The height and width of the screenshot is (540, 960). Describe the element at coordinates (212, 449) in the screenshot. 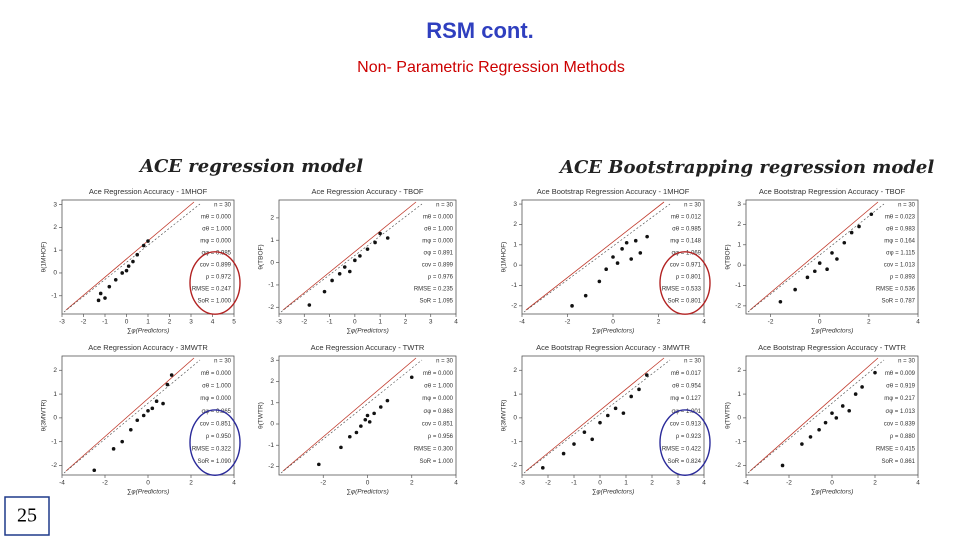

I see `stat-text: RMSE = 0.322` at that location.